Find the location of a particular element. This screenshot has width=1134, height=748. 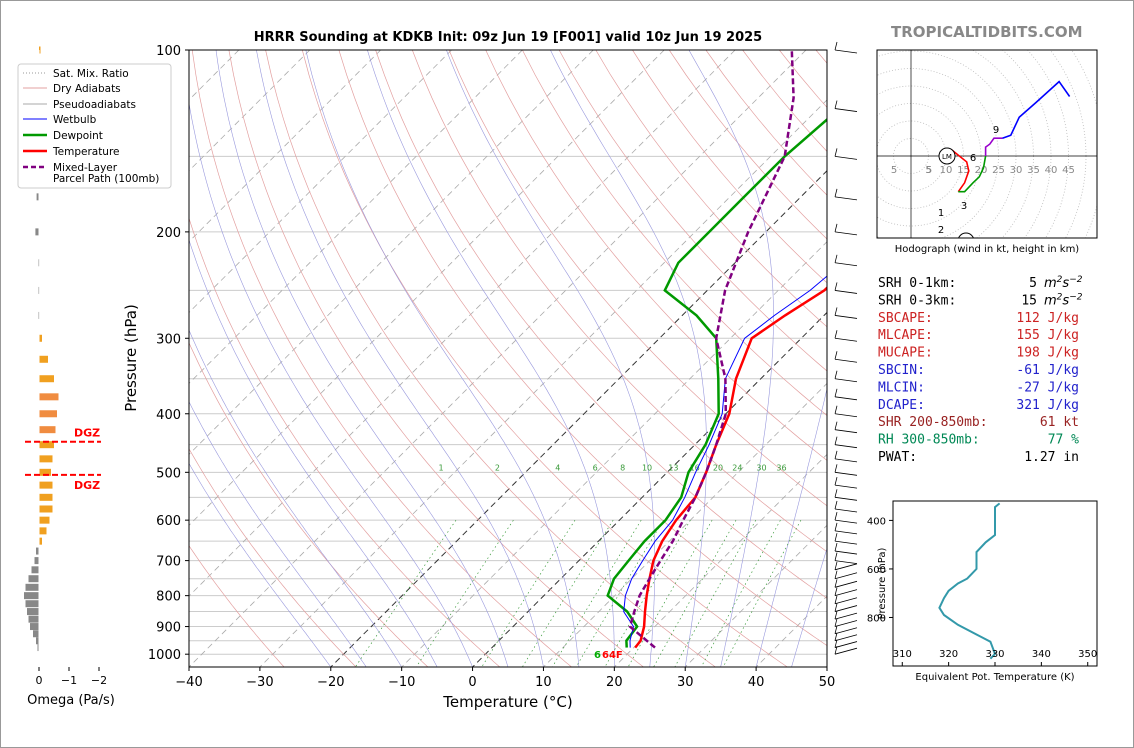

theta-e-x-label: Equivalent Pot. Temperature (K) is located at coordinates (994, 677).